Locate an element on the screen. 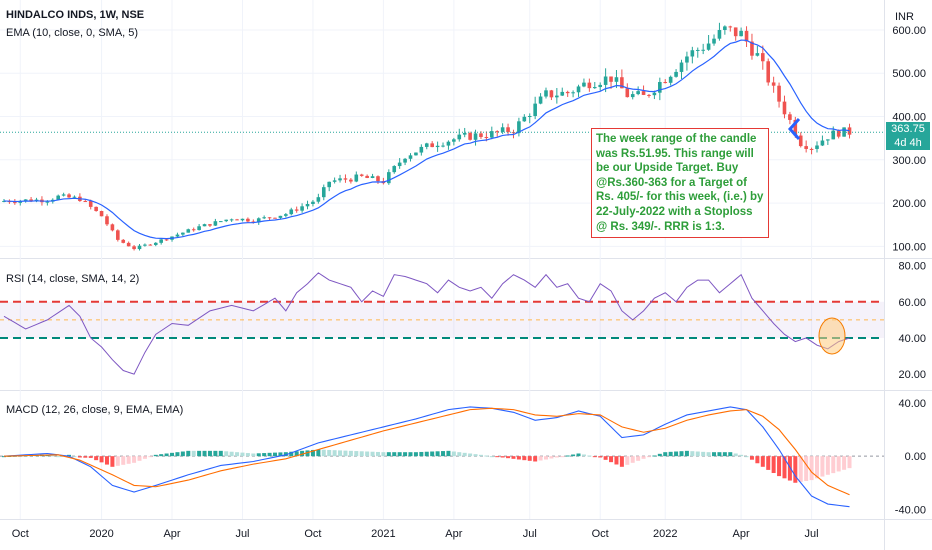  macd-legend: MACD (12, 26, close, 9, EMA, EMA) is located at coordinates (95, 410).